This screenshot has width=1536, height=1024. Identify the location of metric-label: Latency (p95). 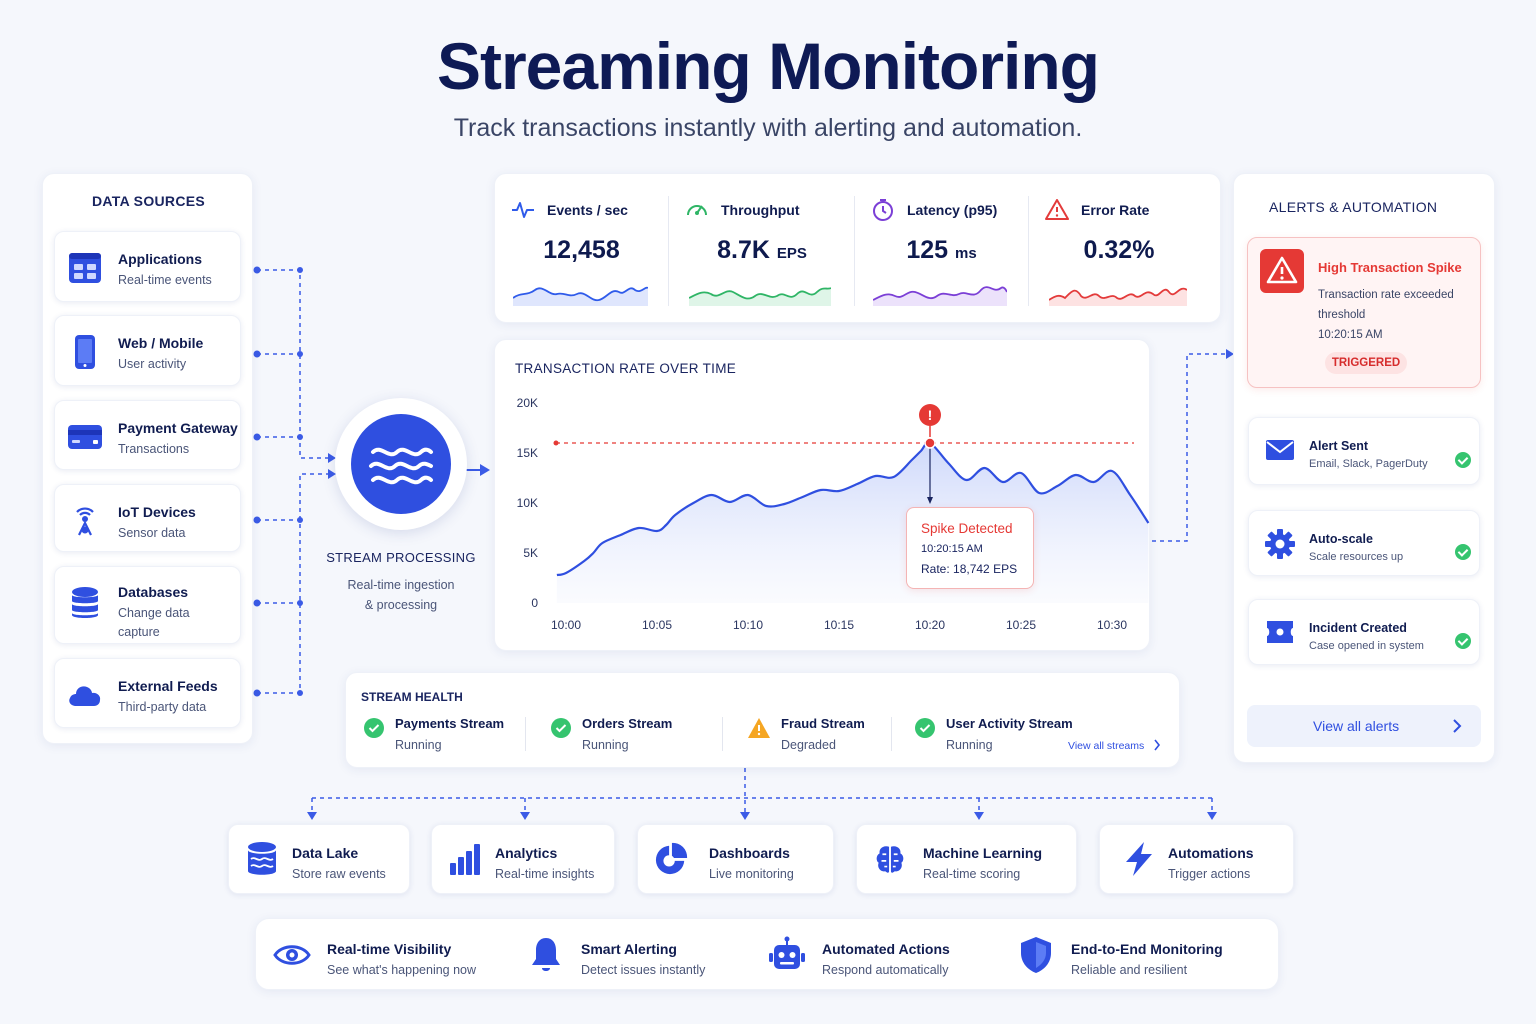
(952, 210).